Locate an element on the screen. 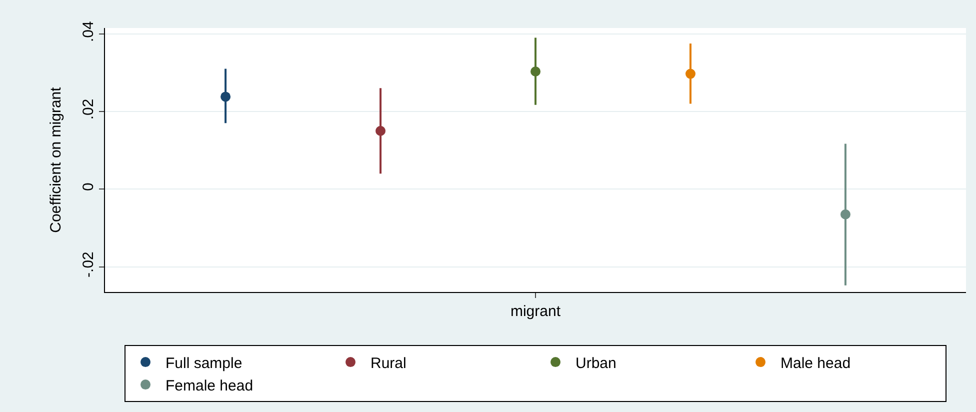 This screenshot has height=412, width=976. legend-label: Female head is located at coordinates (210, 385).